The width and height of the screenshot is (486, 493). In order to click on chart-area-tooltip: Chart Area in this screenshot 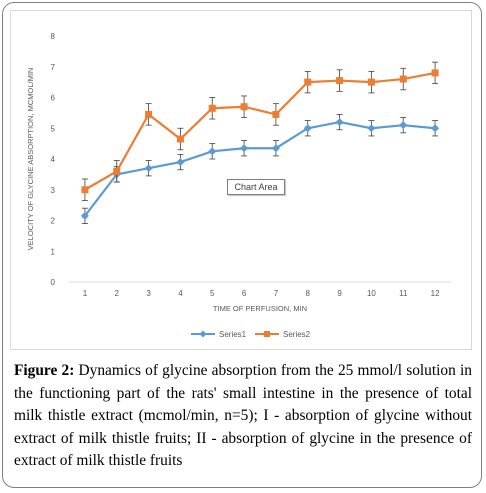, I will do `click(256, 187)`.